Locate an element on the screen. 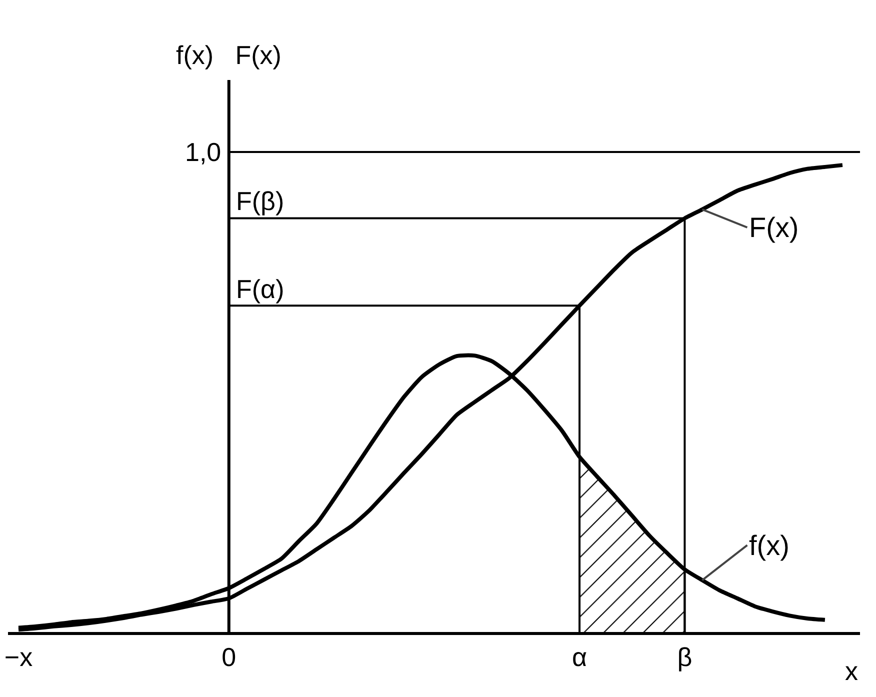 This screenshot has height=697, width=876. y-axis-title: f(x) F(x) is located at coordinates (229, 55).